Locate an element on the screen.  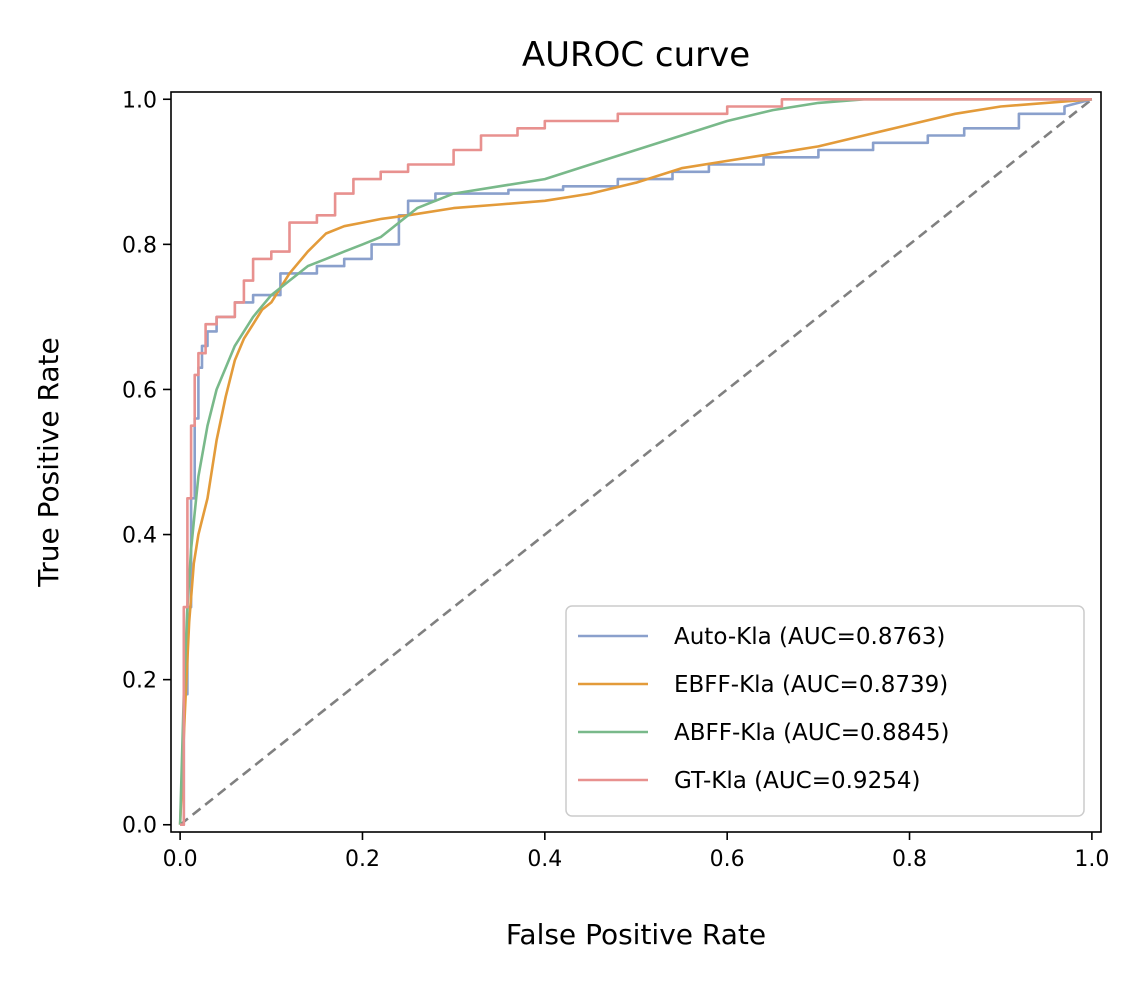
y-tick-label: 1.0 is located at coordinates (139, 100).